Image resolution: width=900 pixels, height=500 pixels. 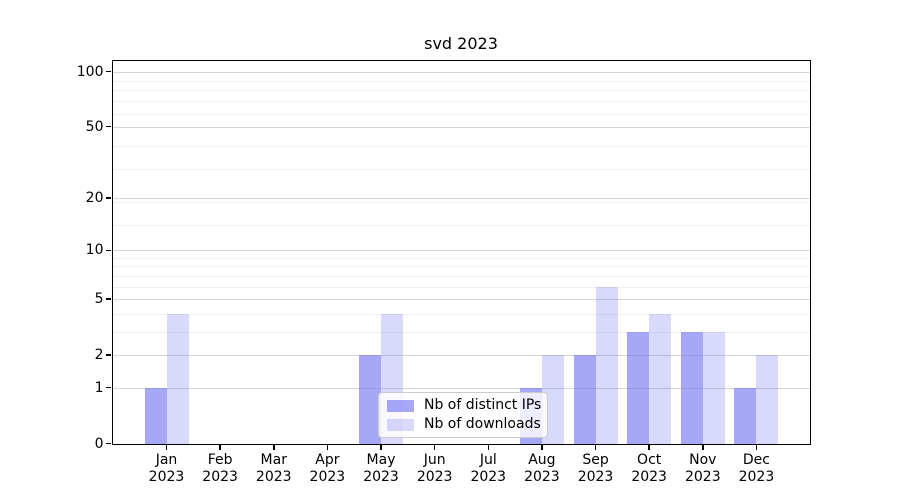 I want to click on chart-title: svd 2023, so click(x=461, y=43).